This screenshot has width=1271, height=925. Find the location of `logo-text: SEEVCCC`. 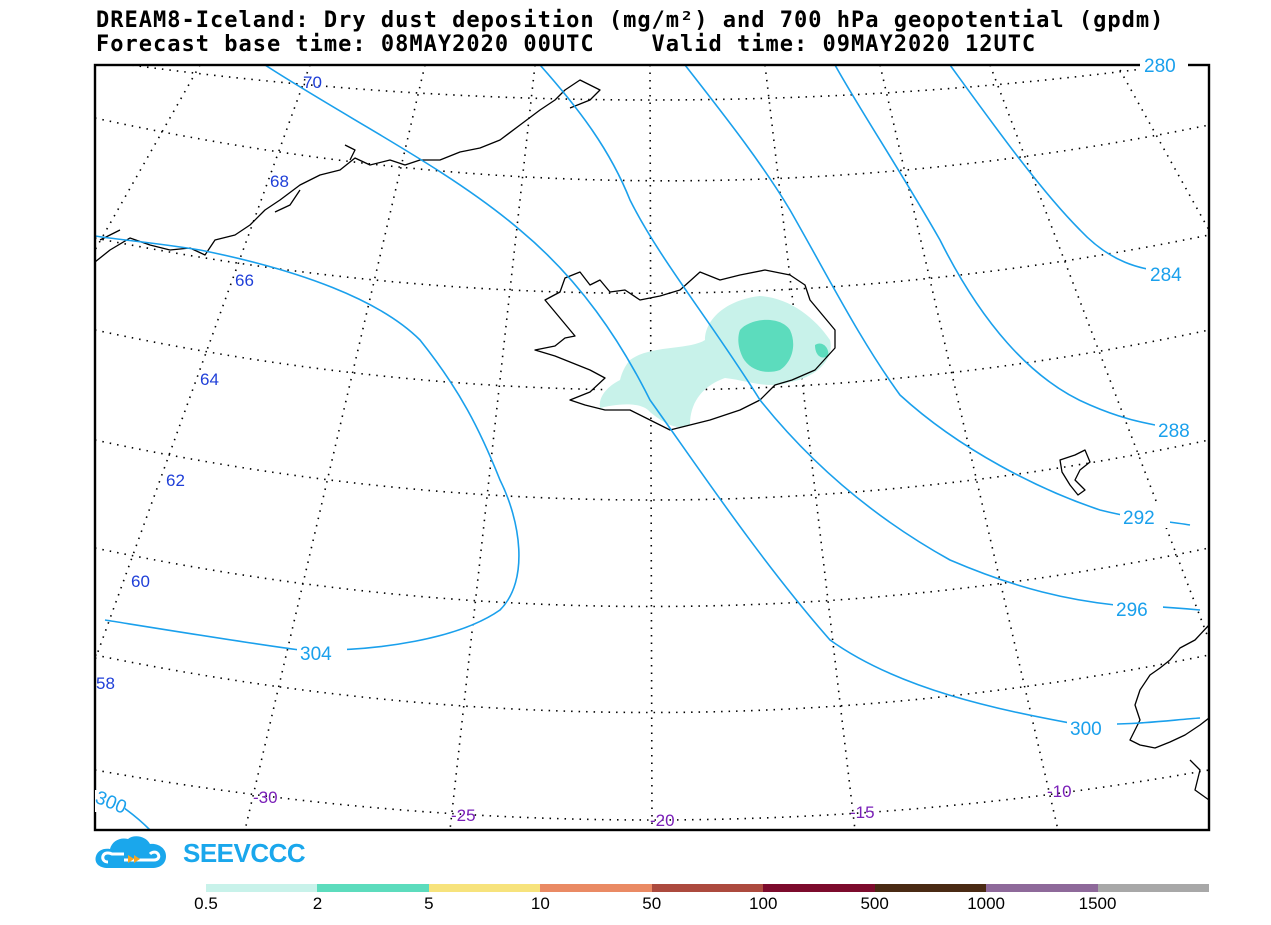

logo-text: SEEVCCC is located at coordinates (244, 853).